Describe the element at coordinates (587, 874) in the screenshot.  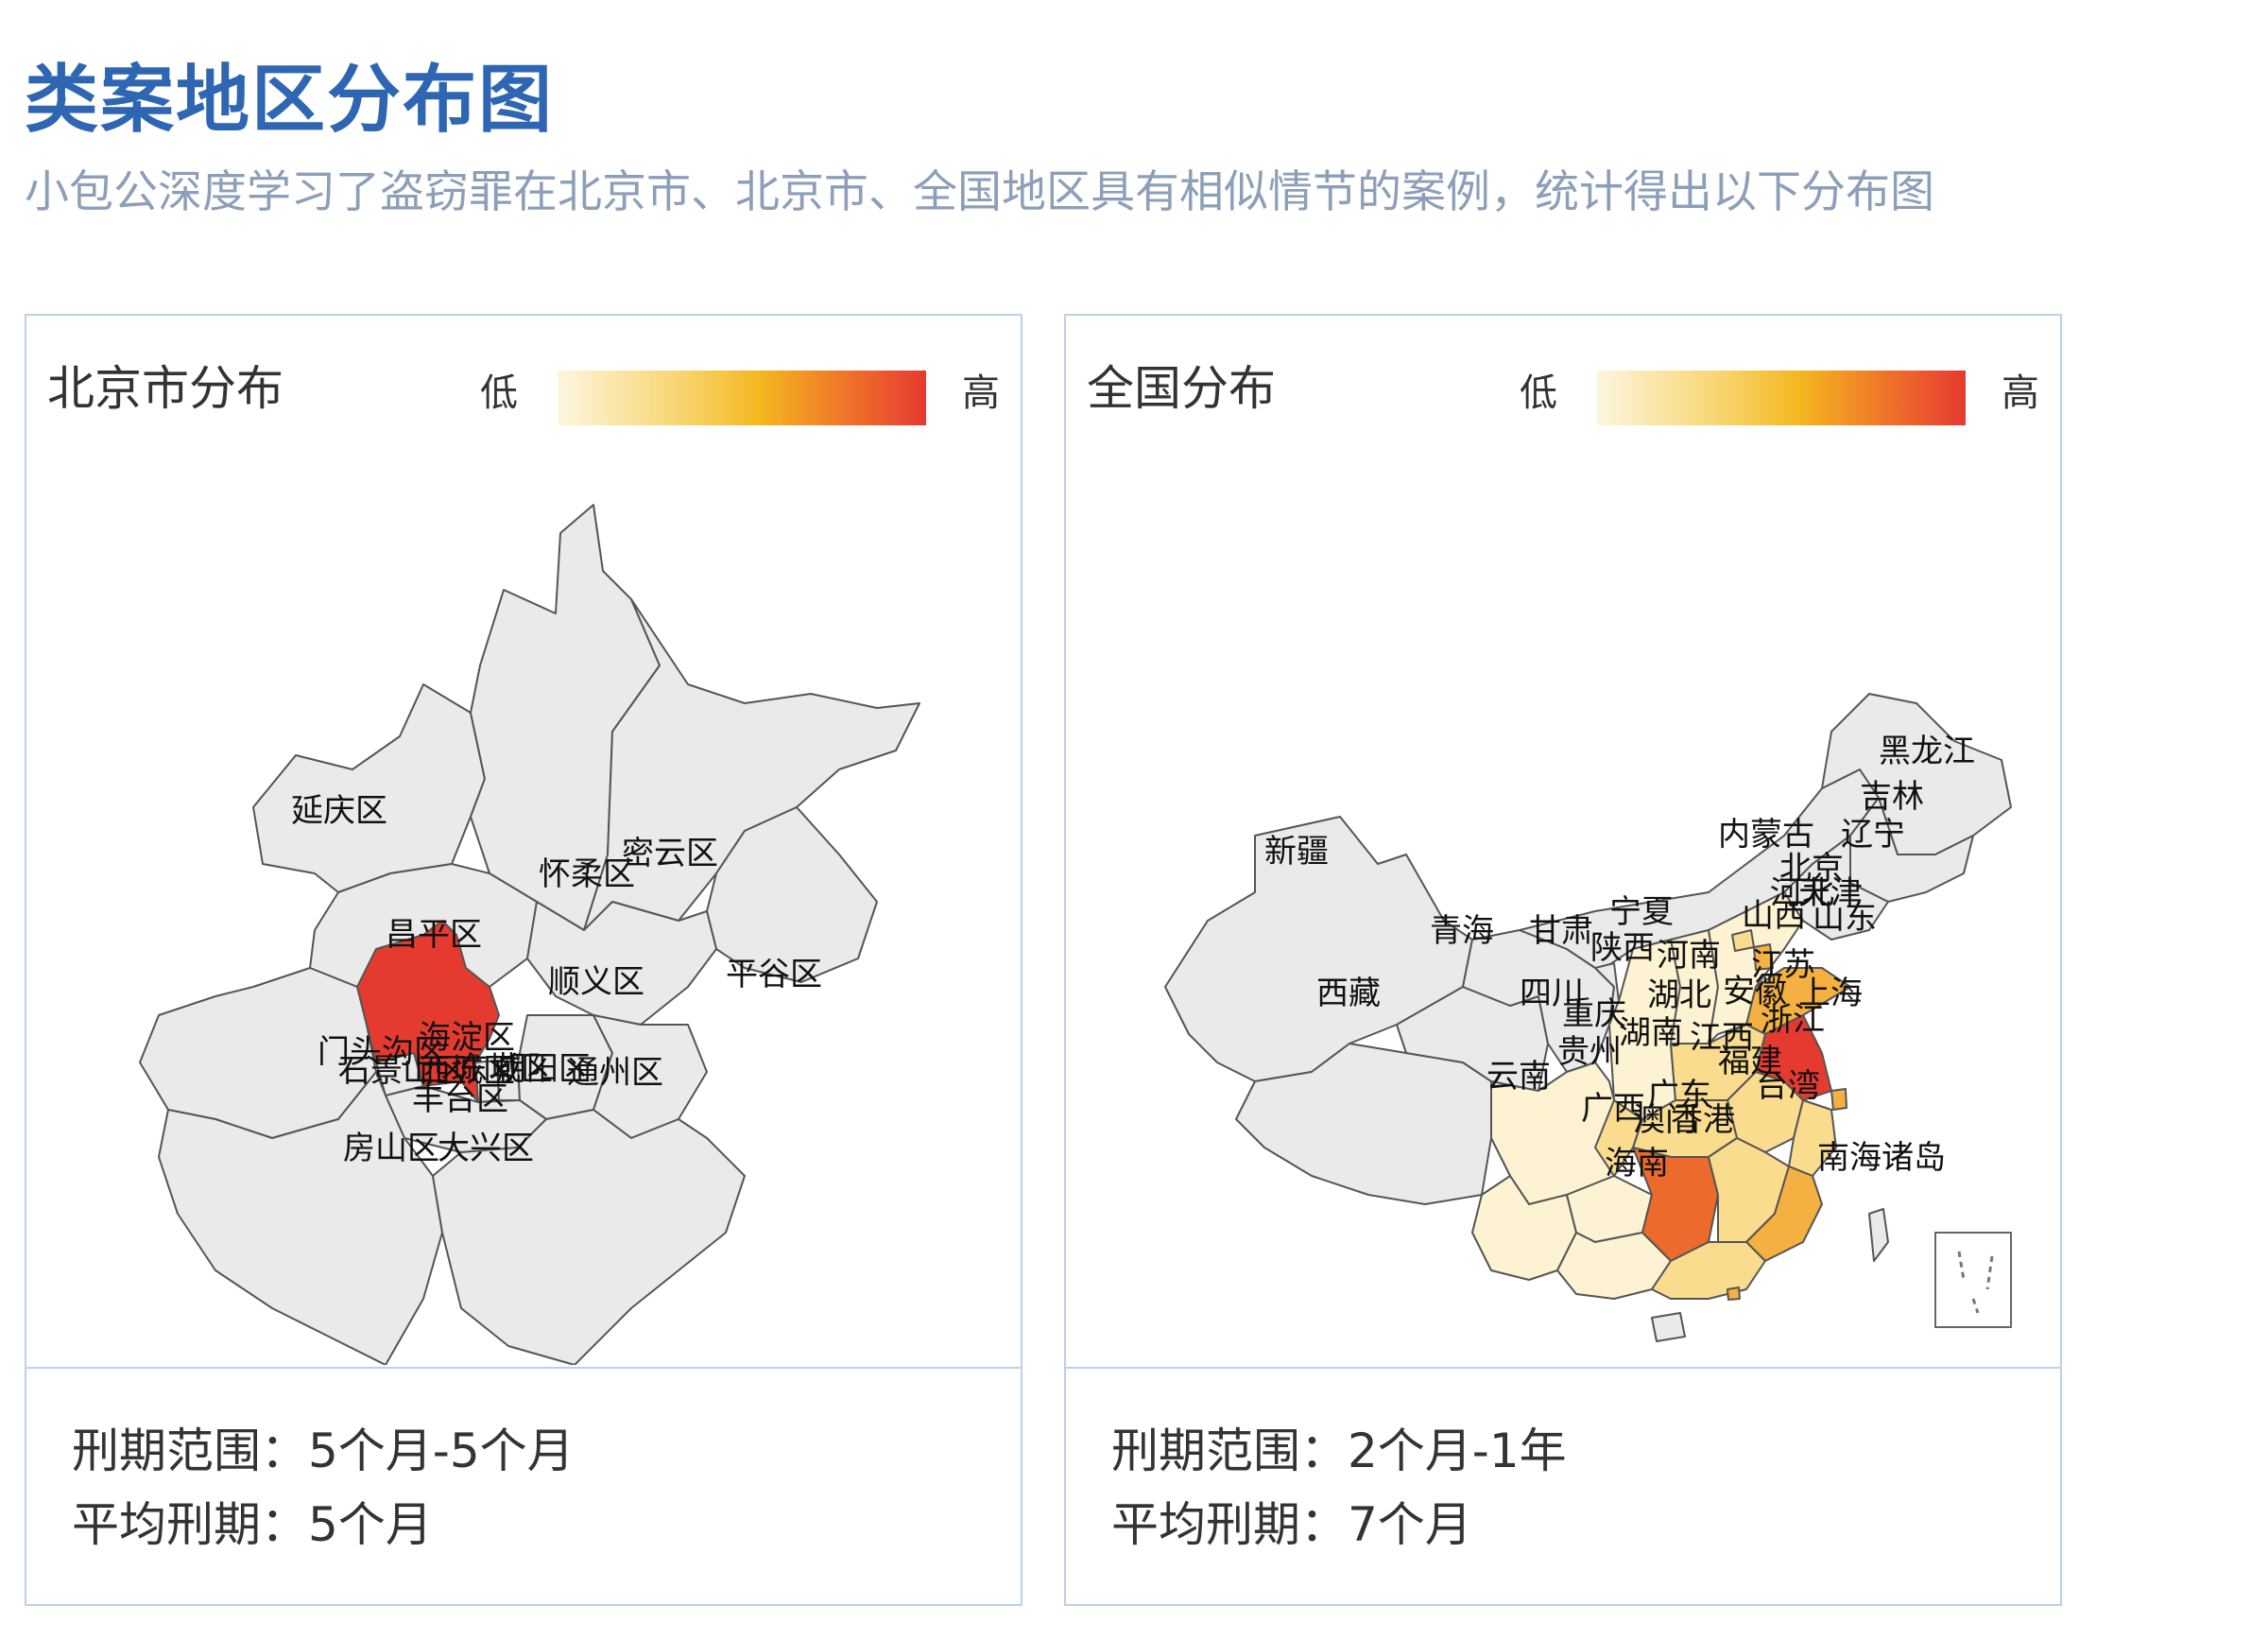
I see `label-huairou: 怀柔区` at that location.